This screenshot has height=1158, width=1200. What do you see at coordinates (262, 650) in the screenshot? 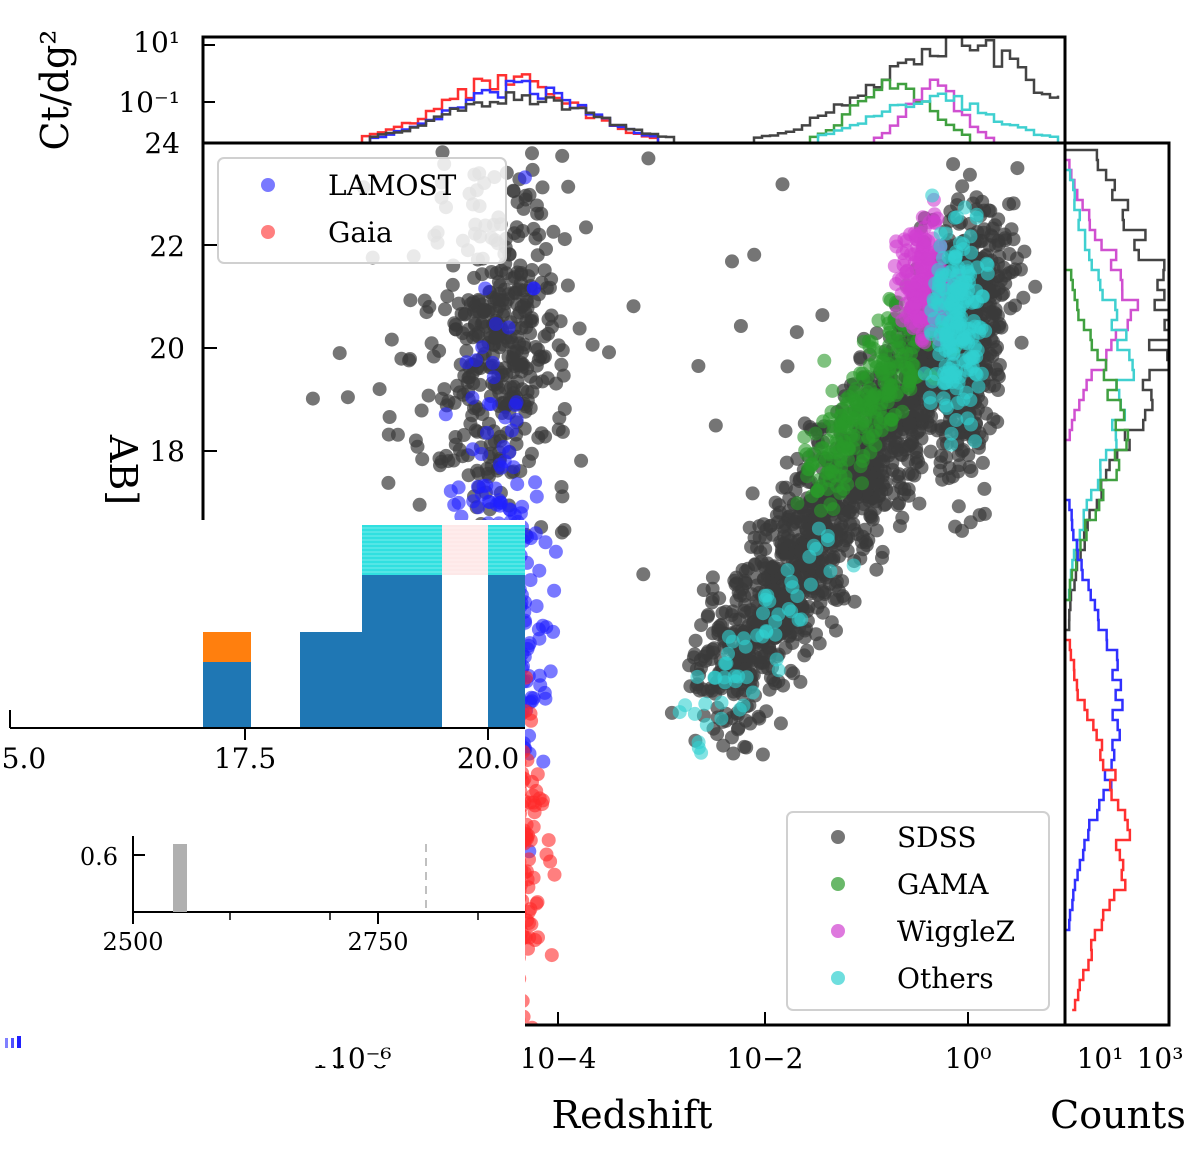
I see `inset-histogram: 15.0 17.5 20.0` at bounding box center [262, 650].